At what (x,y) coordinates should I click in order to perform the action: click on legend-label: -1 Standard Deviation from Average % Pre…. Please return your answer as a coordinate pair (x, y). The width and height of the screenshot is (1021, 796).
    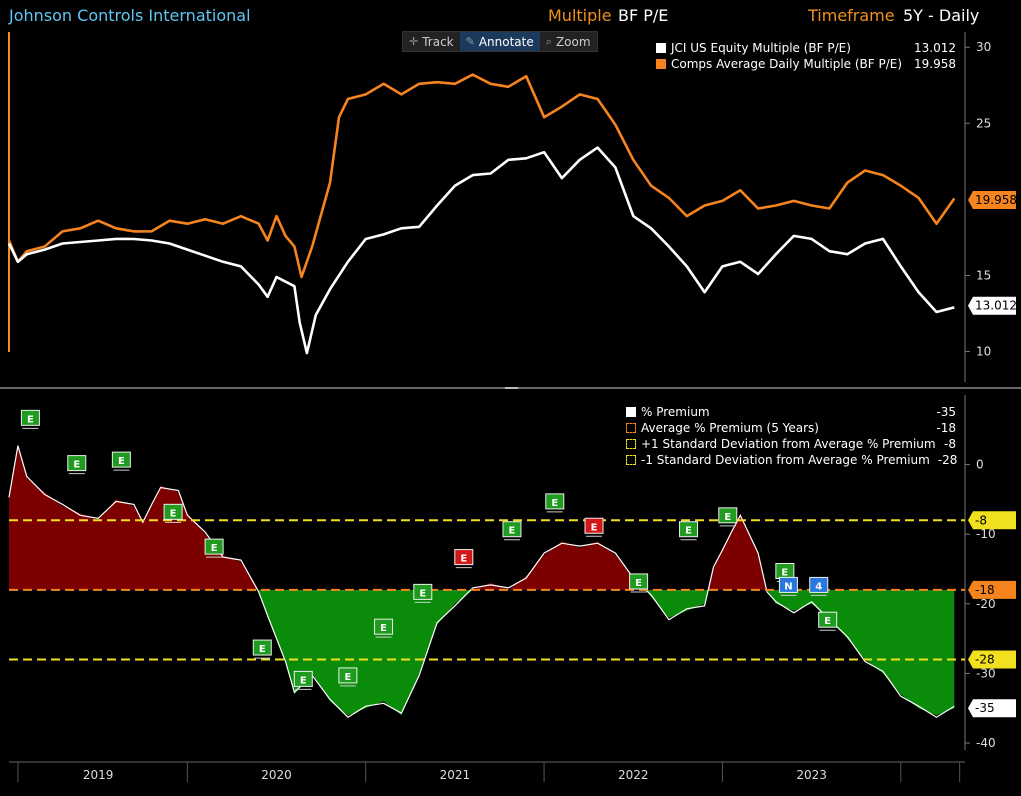
    Looking at the image, I should click on (785, 460).